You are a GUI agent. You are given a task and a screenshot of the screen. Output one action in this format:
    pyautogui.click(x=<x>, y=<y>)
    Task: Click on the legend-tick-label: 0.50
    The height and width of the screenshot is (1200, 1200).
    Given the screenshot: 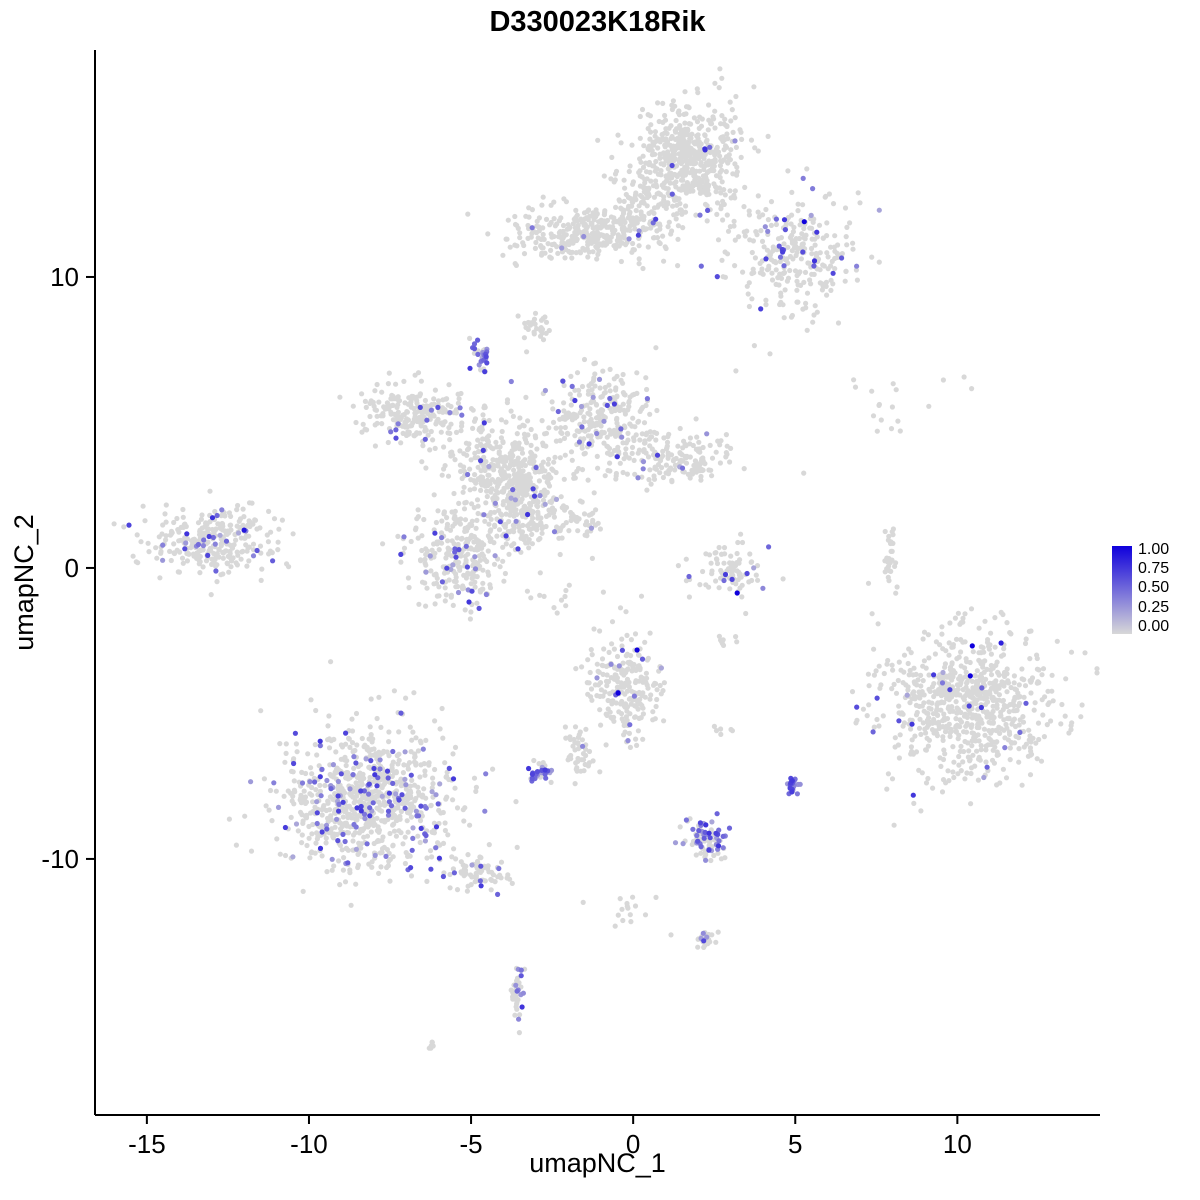 What is the action you would take?
    pyautogui.click(x=1154, y=588)
    